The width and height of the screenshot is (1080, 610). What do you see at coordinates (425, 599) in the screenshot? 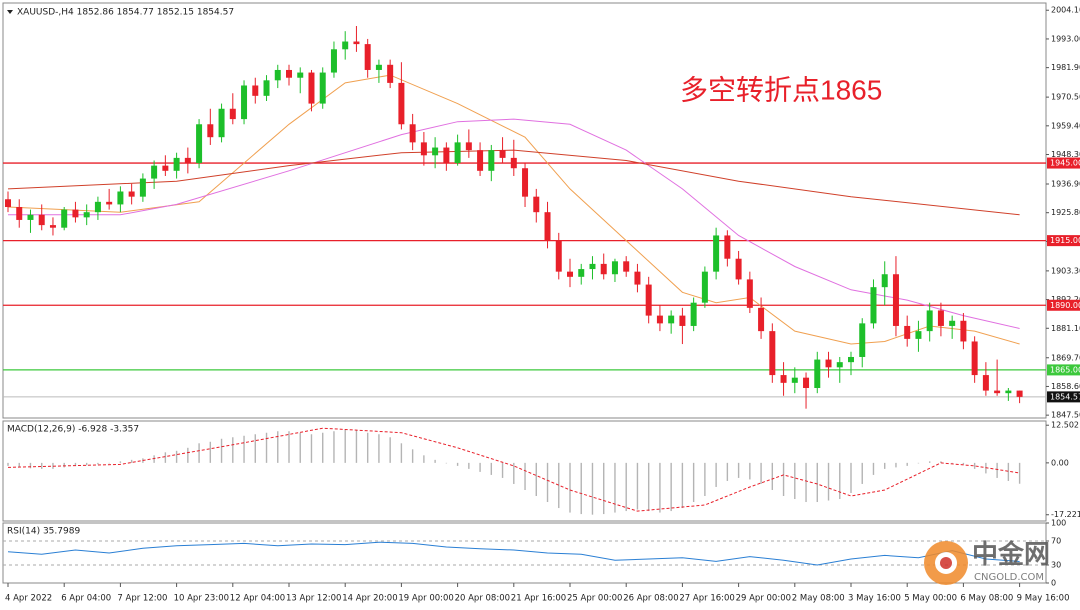
I see `x-tick-label: 19 Apr 00:00` at bounding box center [425, 599].